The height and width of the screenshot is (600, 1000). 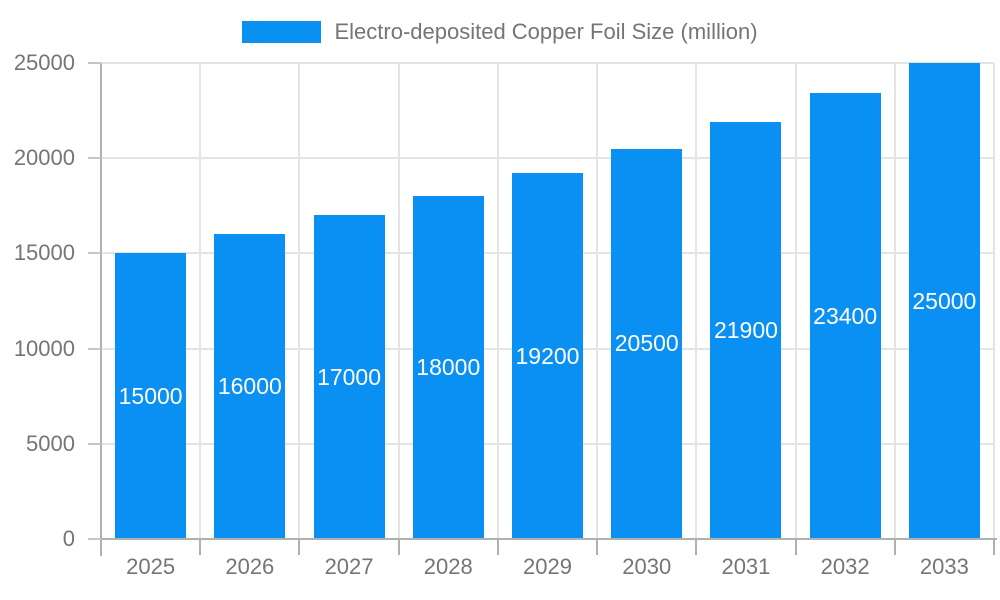 What do you see at coordinates (44, 253) in the screenshot?
I see `y-axis-tick-label: 15000` at bounding box center [44, 253].